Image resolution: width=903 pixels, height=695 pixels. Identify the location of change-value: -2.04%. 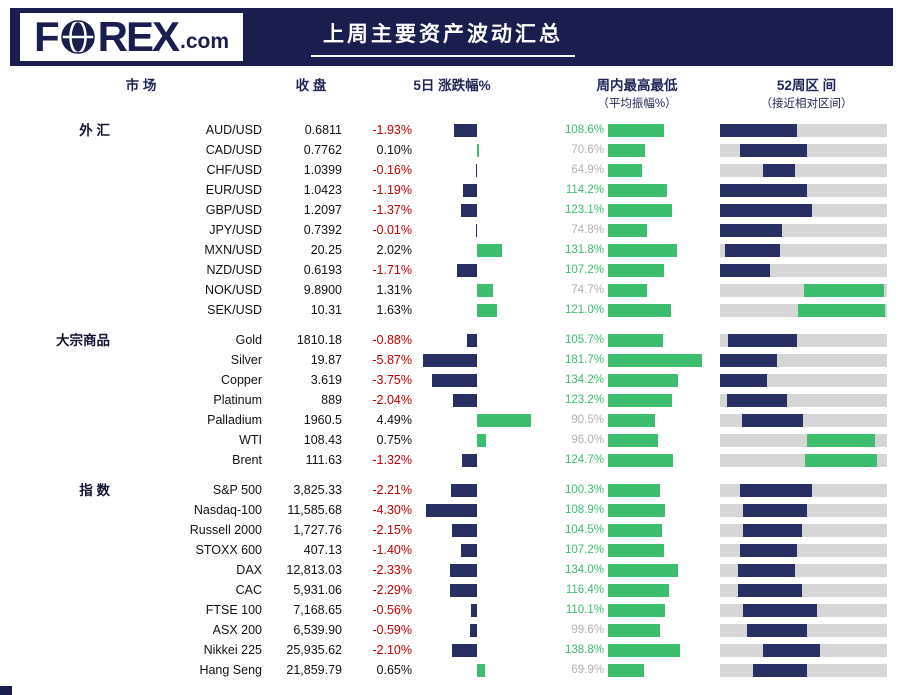
(392, 400).